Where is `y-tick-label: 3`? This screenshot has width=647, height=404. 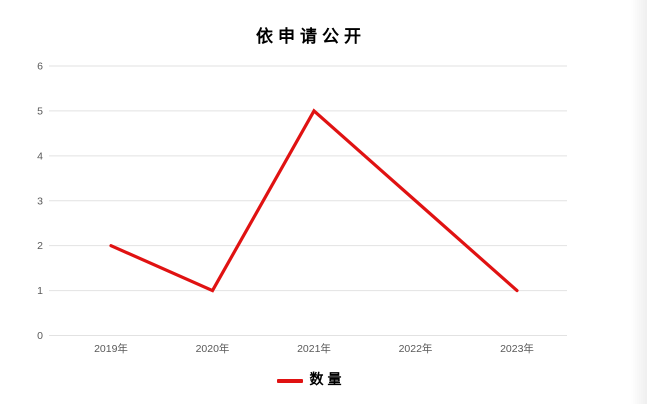
y-tick-label: 3 is located at coordinates (40, 201).